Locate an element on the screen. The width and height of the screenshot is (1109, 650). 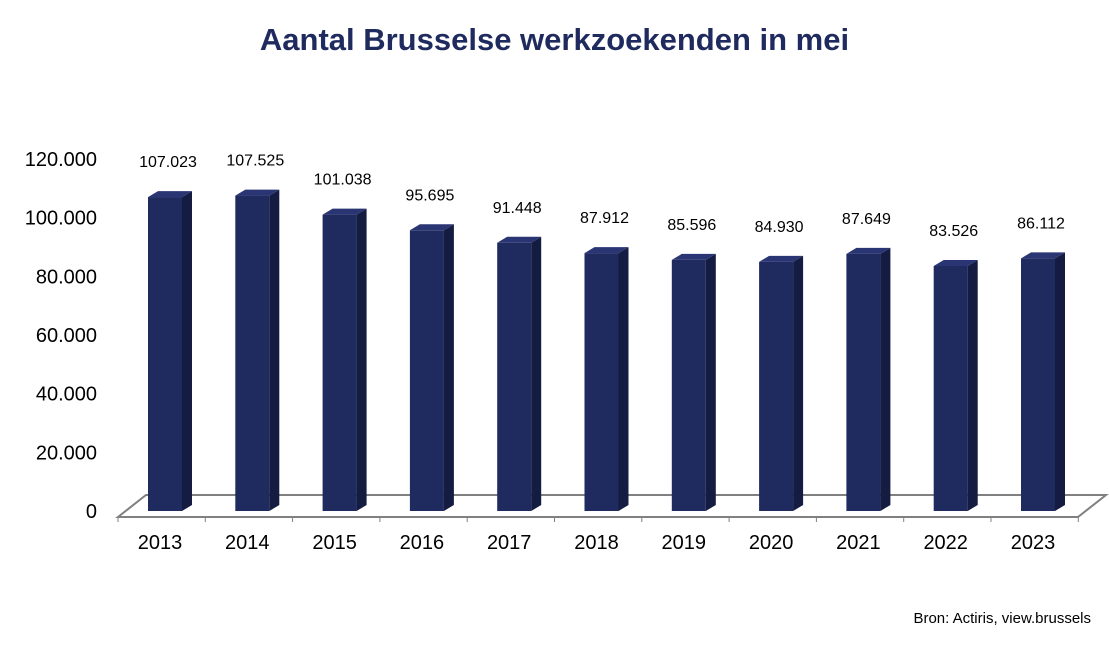
x-tick-label: 2021 is located at coordinates (858, 543).